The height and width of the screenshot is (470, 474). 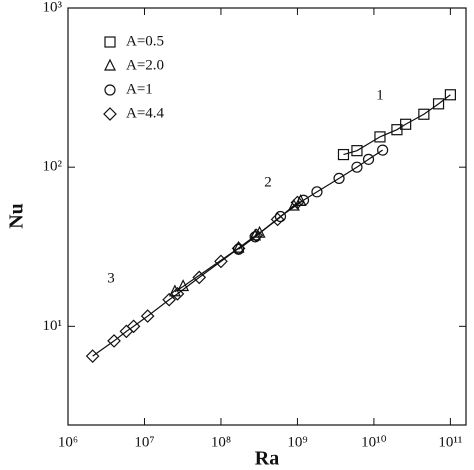 What do you see at coordinates (68, 442) in the screenshot?
I see `x-tick-label: 10⁶` at bounding box center [68, 442].